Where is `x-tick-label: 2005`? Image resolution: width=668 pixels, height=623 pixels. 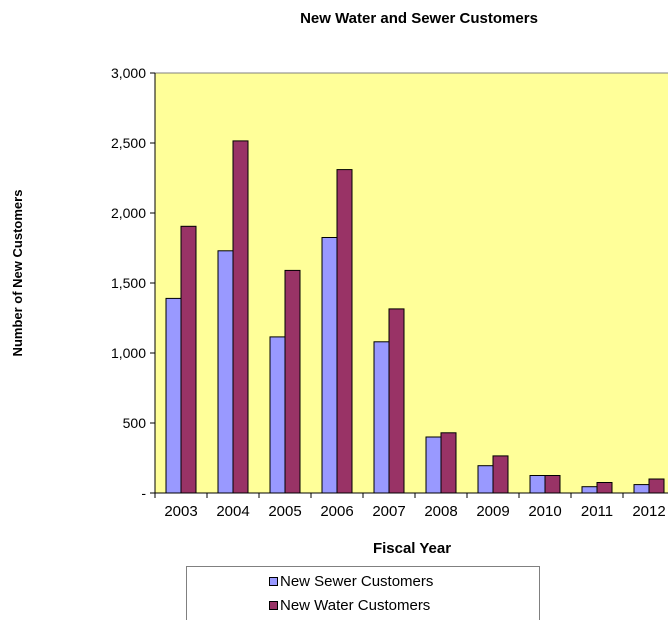
x-tick-label: 2005 is located at coordinates (284, 511).